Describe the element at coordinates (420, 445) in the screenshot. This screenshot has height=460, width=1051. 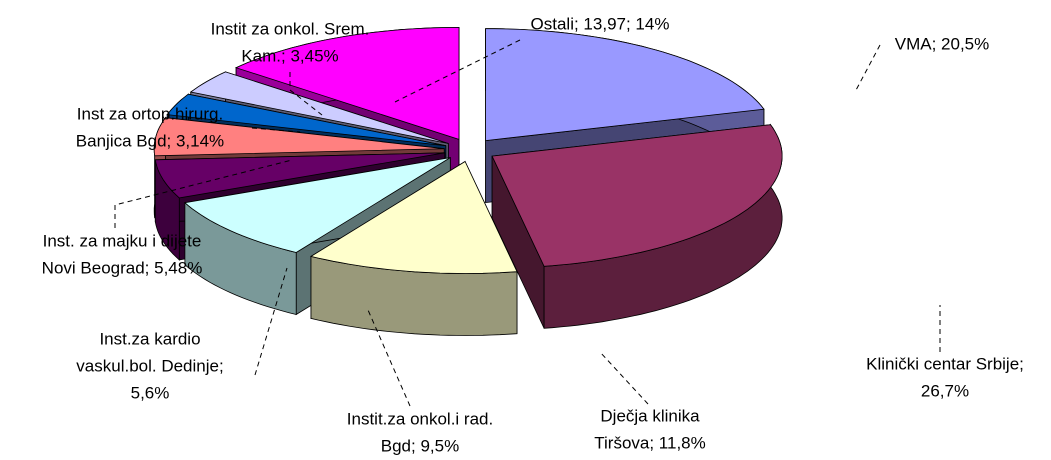
I see `data-label: Bgd; 9,5%` at that location.